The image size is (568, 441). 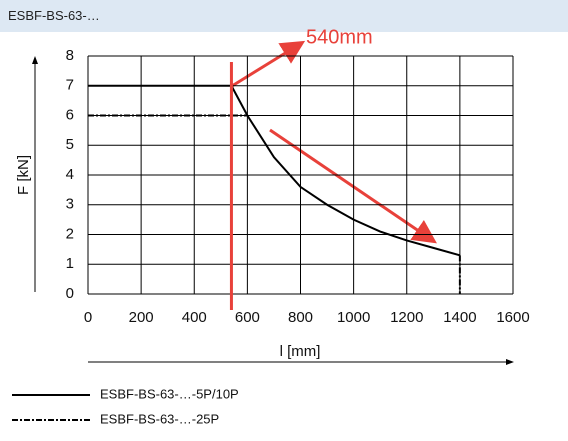 I want to click on x-tick-label: 200, so click(x=141, y=317).